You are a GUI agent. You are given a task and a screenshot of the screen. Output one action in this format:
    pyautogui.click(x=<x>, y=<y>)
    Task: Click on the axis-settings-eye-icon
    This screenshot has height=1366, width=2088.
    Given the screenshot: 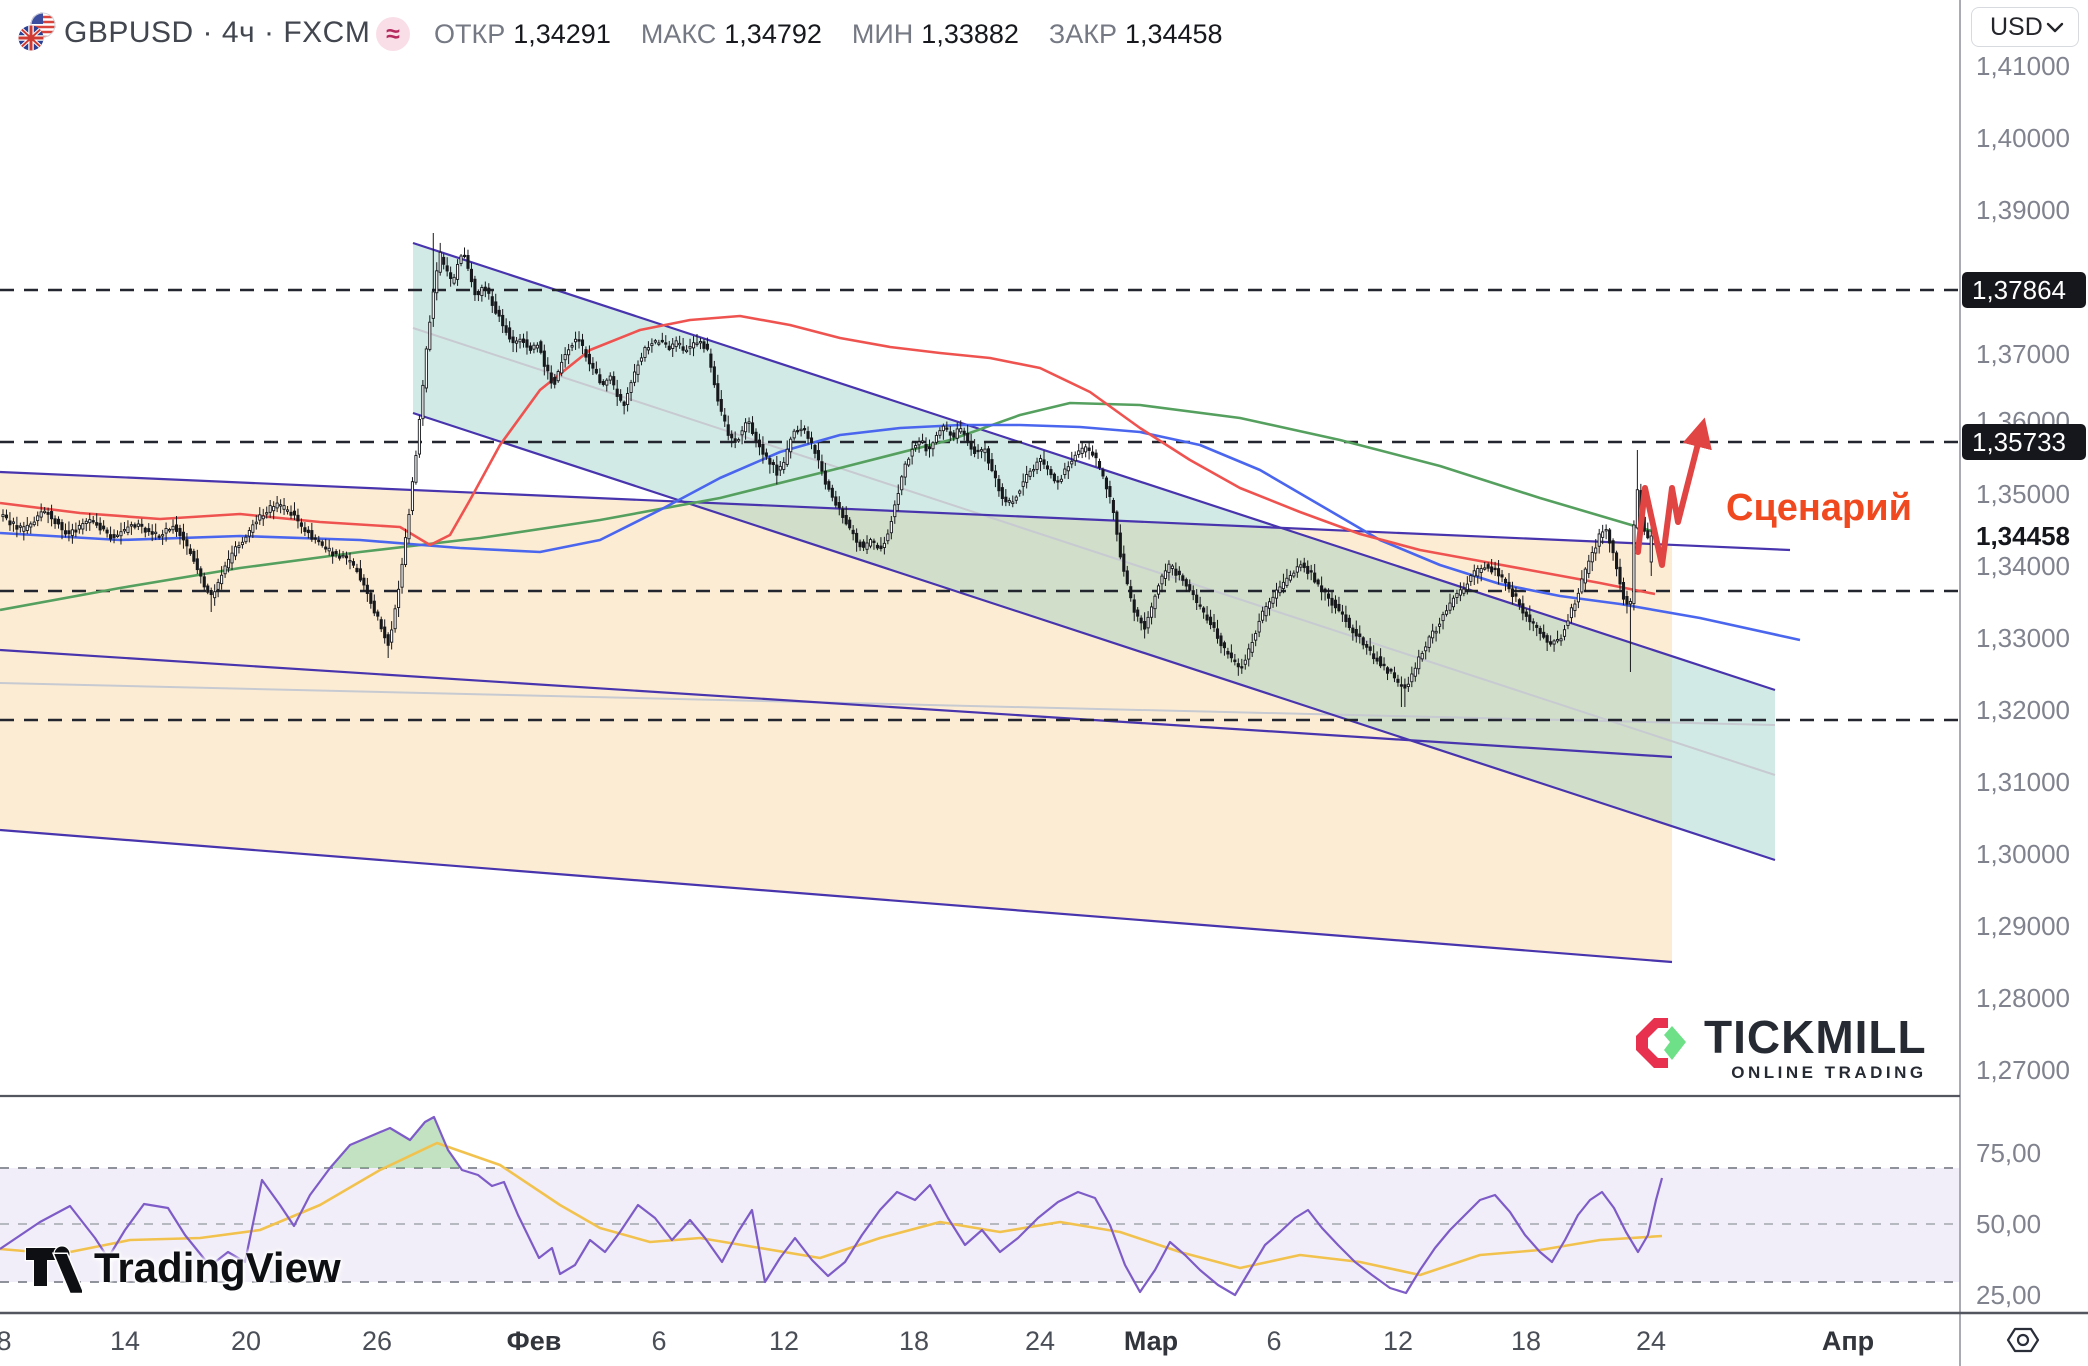 What is the action you would take?
    pyautogui.click(x=2024, y=1340)
    